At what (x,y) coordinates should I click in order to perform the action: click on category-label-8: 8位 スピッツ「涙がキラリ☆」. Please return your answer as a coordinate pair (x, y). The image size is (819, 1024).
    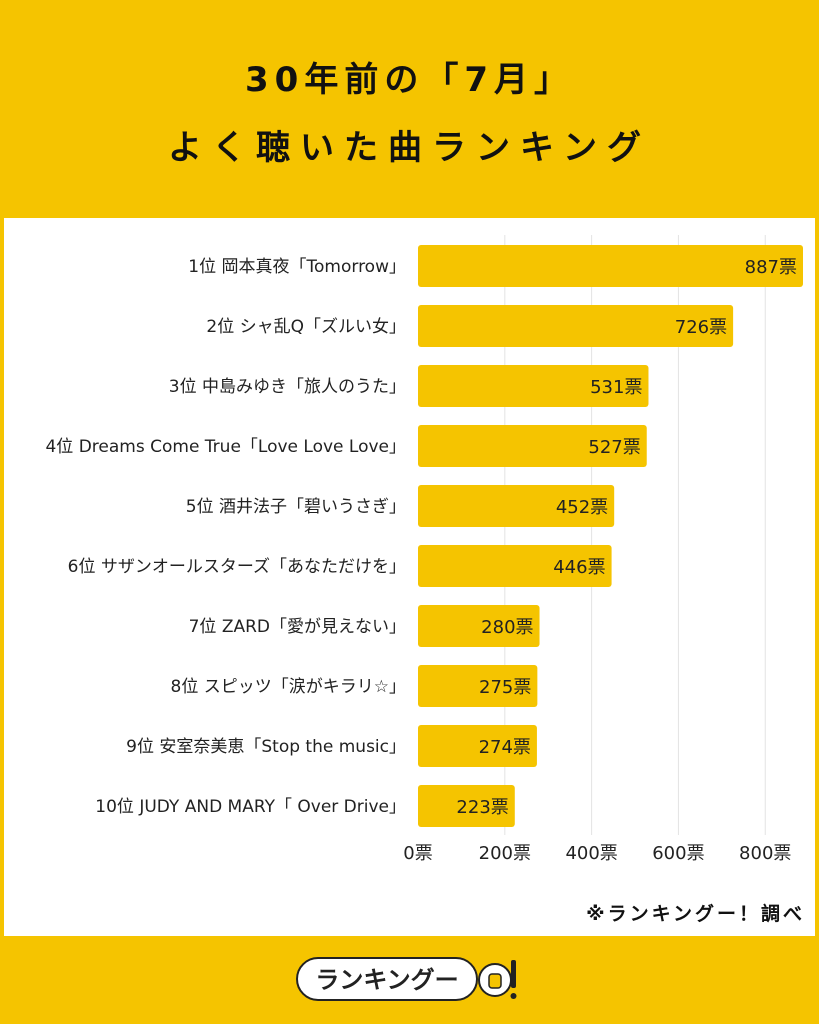
    Looking at the image, I should click on (288, 686).